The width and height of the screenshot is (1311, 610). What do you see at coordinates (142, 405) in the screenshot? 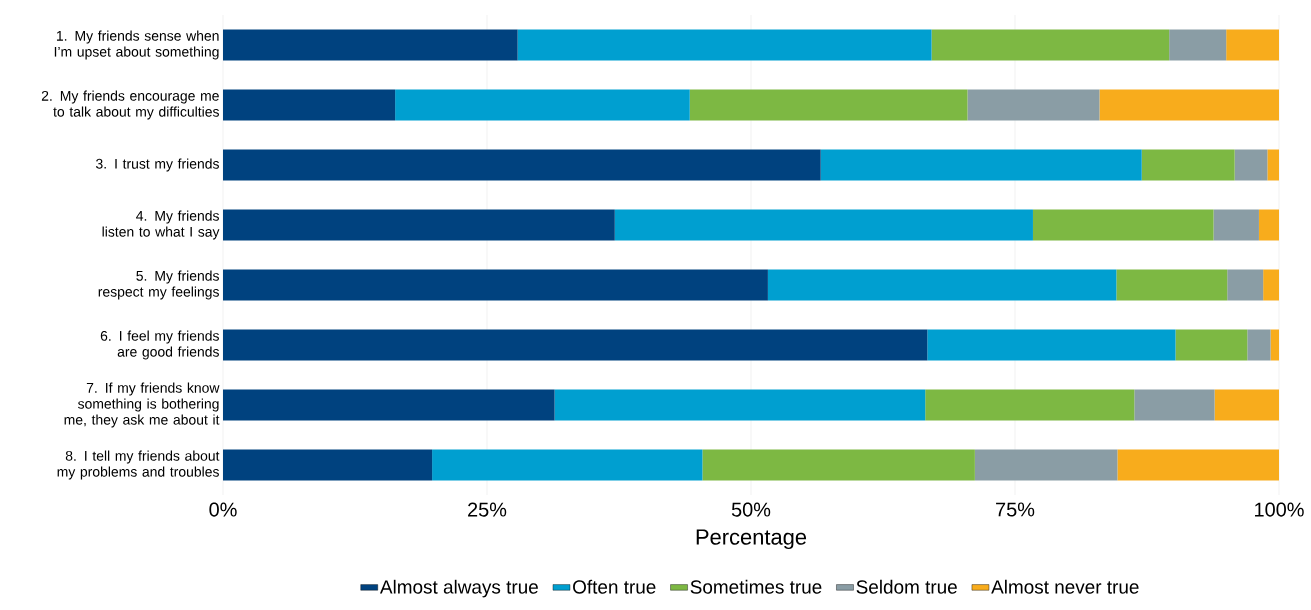
I see `y-tick-label: 7. If my friends know something is bothering me, they ask me about it` at bounding box center [142, 405].